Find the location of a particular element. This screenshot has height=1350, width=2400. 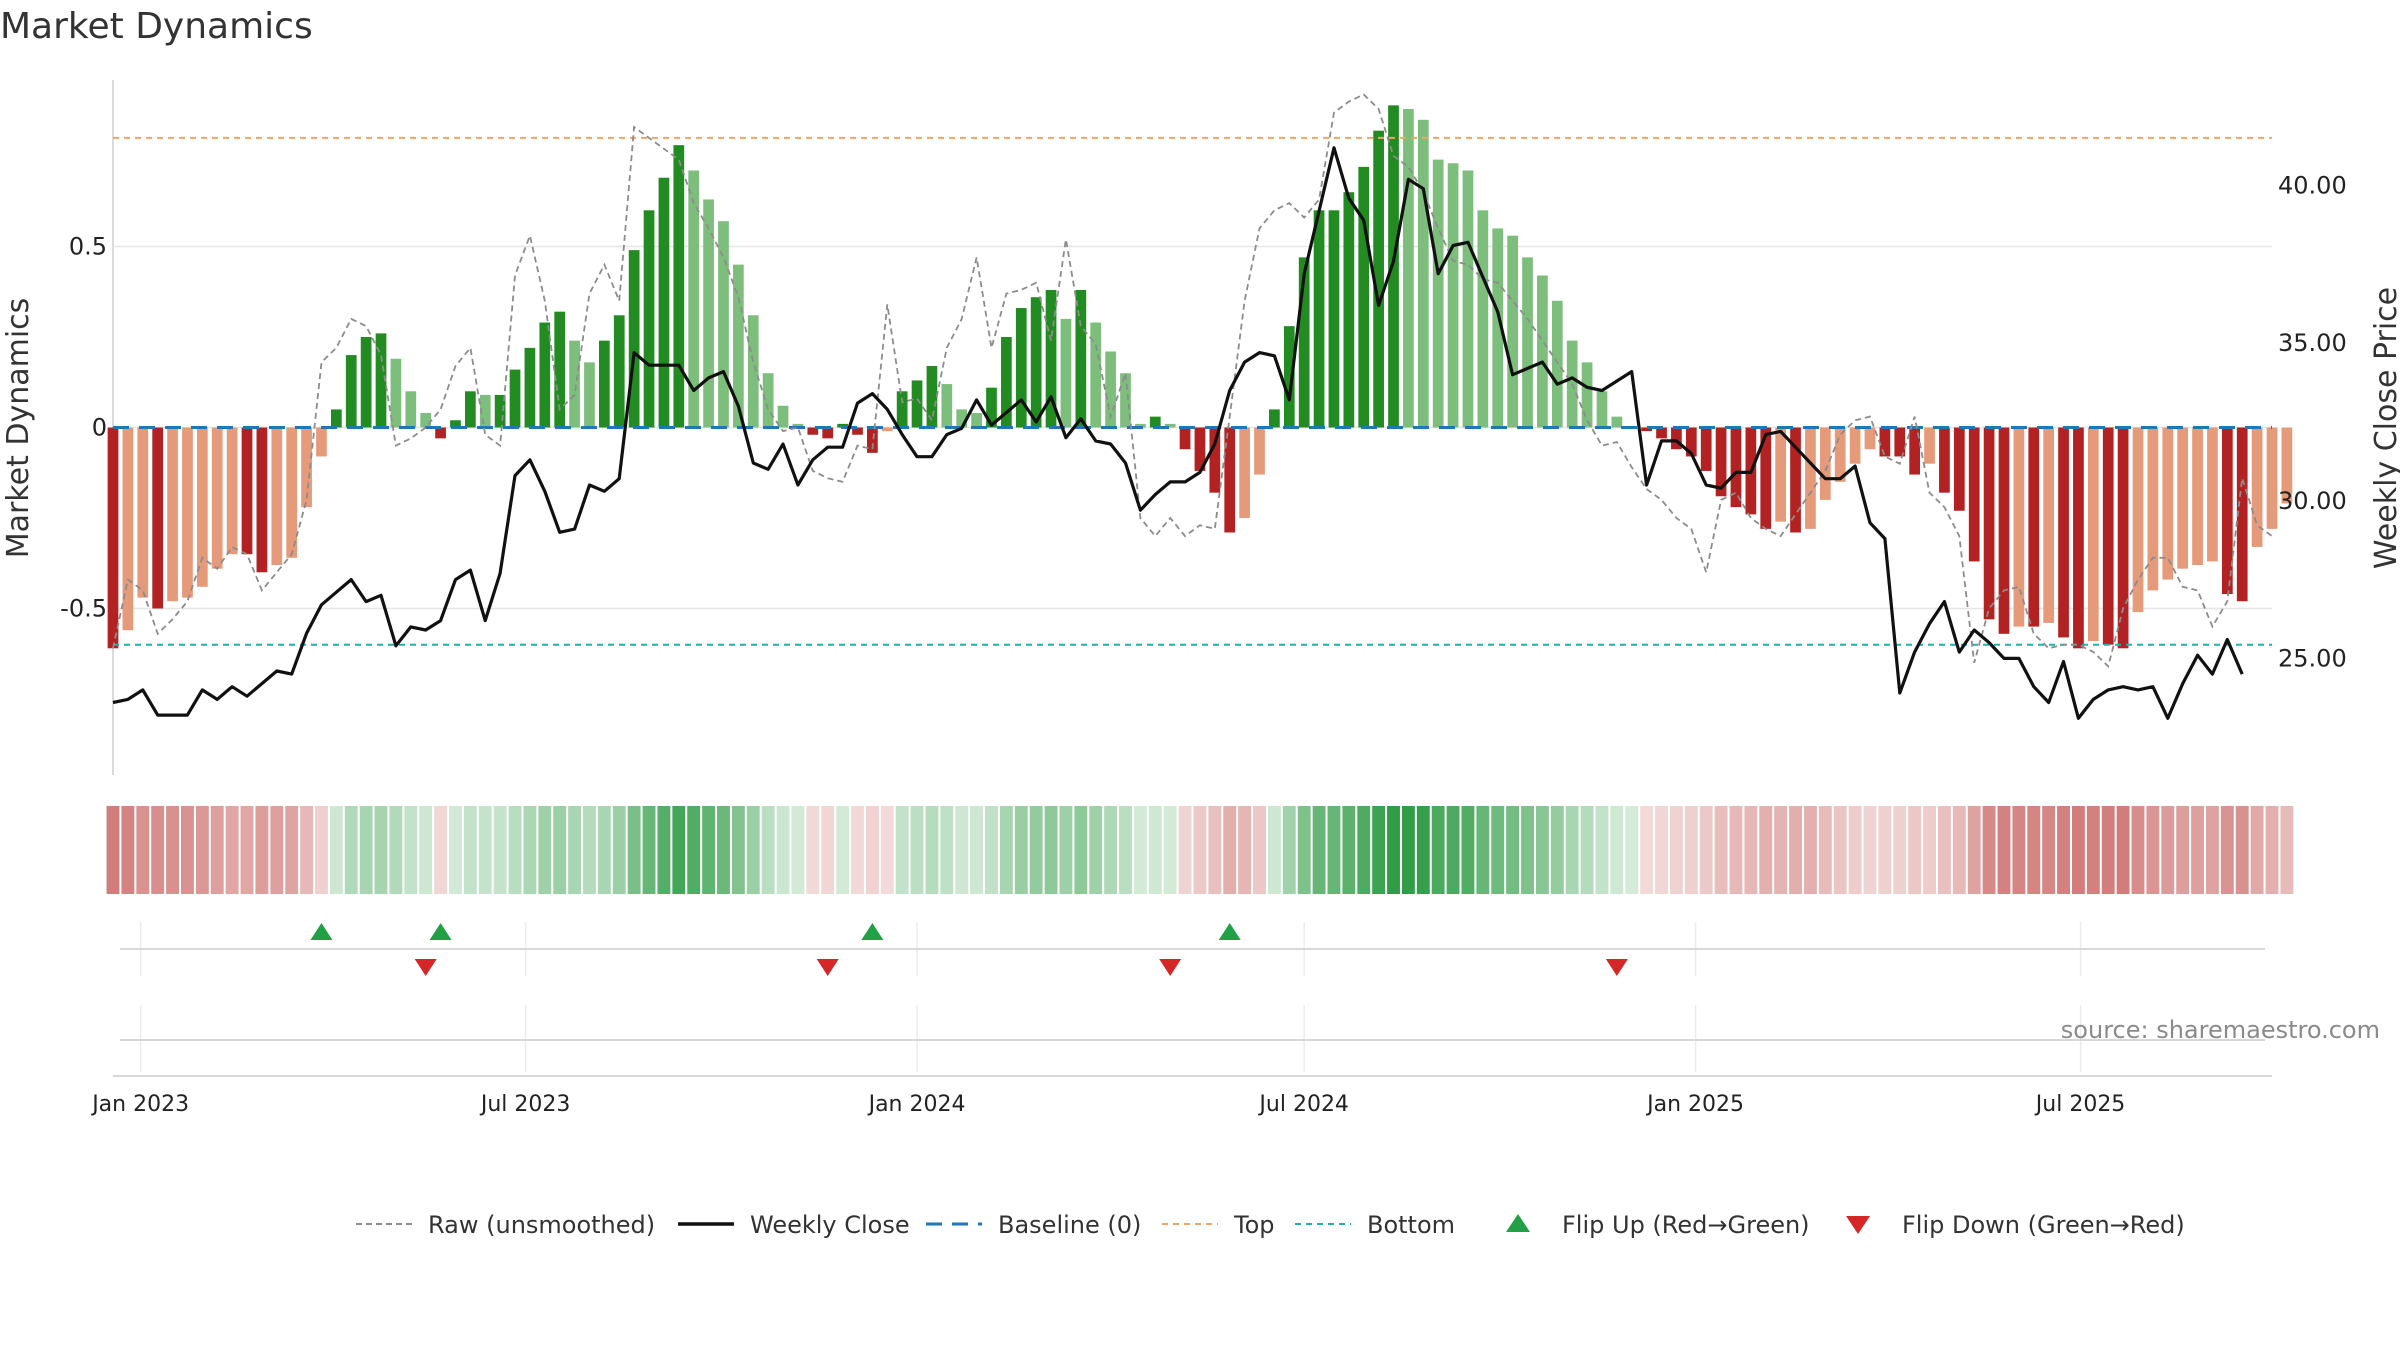

legend-flip-down-swatch is located at coordinates (1858, 1225).